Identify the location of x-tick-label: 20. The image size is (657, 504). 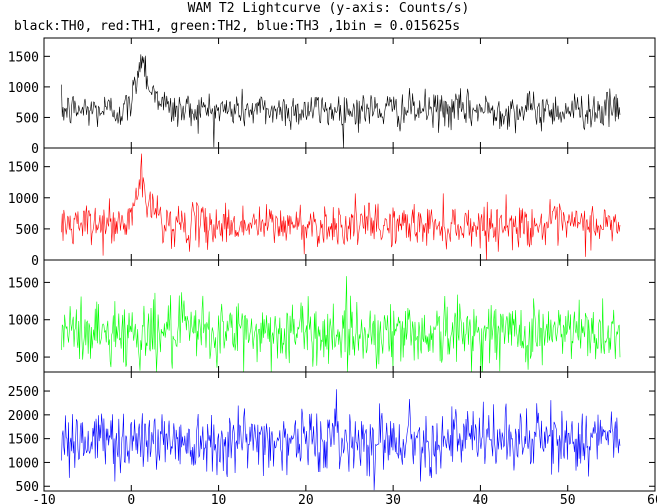
(306, 498).